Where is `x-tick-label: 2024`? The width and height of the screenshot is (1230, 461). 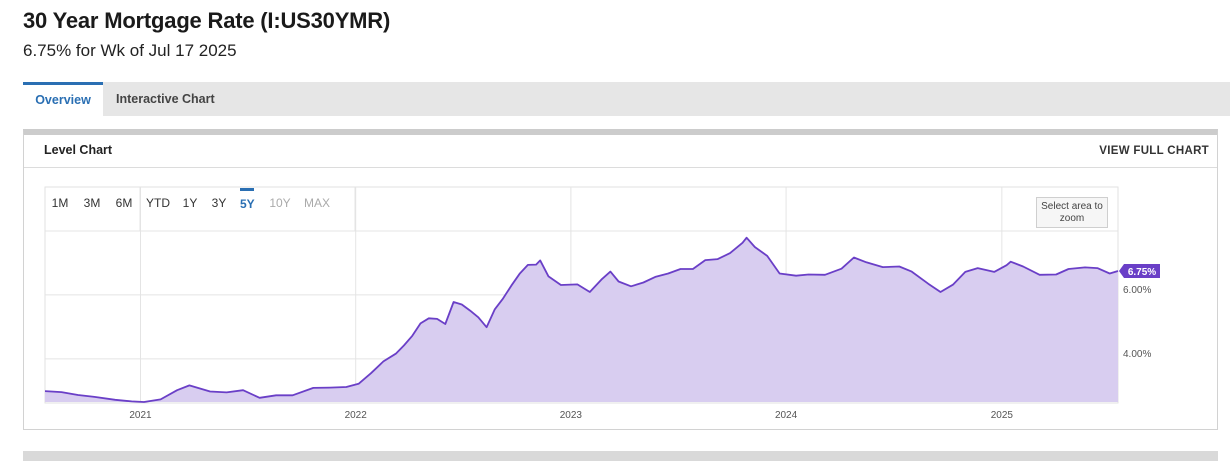 x-tick-label: 2024 is located at coordinates (786, 415).